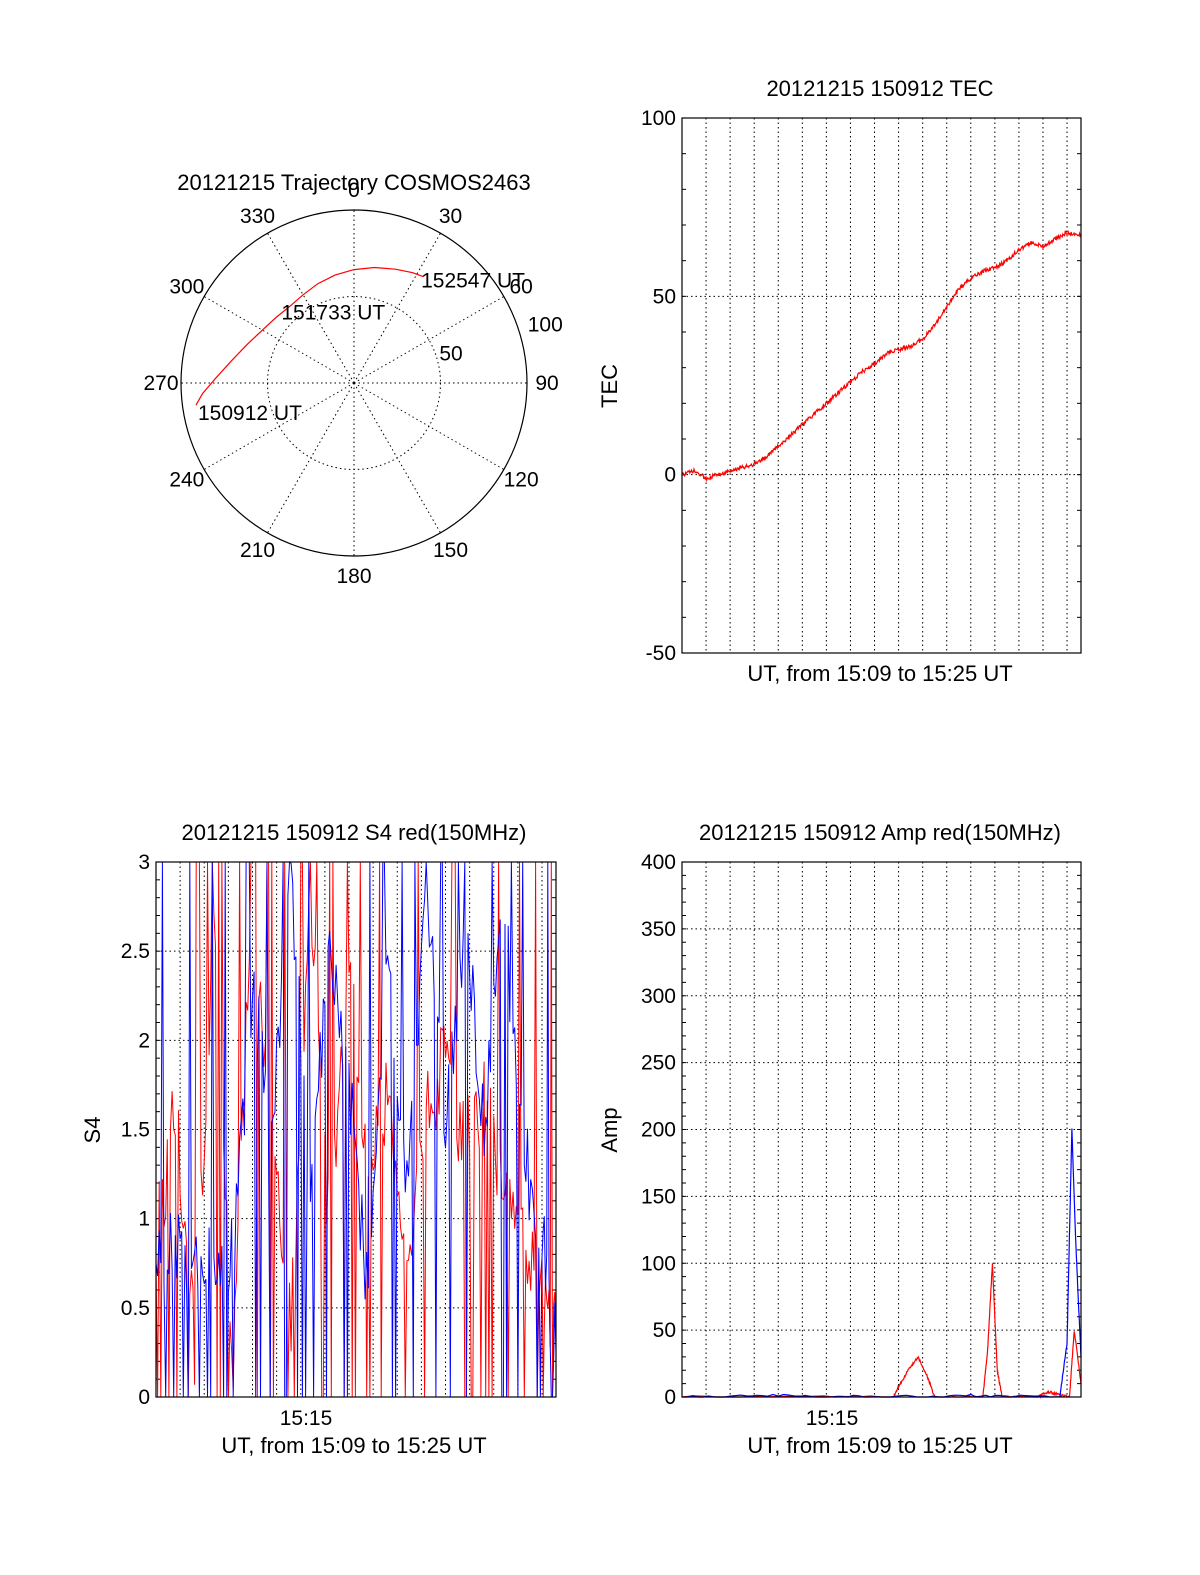 Image resolution: width=1200 pixels, height=1575 pixels. I want to click on amp-xtick-label: 15:15, so click(832, 1418).